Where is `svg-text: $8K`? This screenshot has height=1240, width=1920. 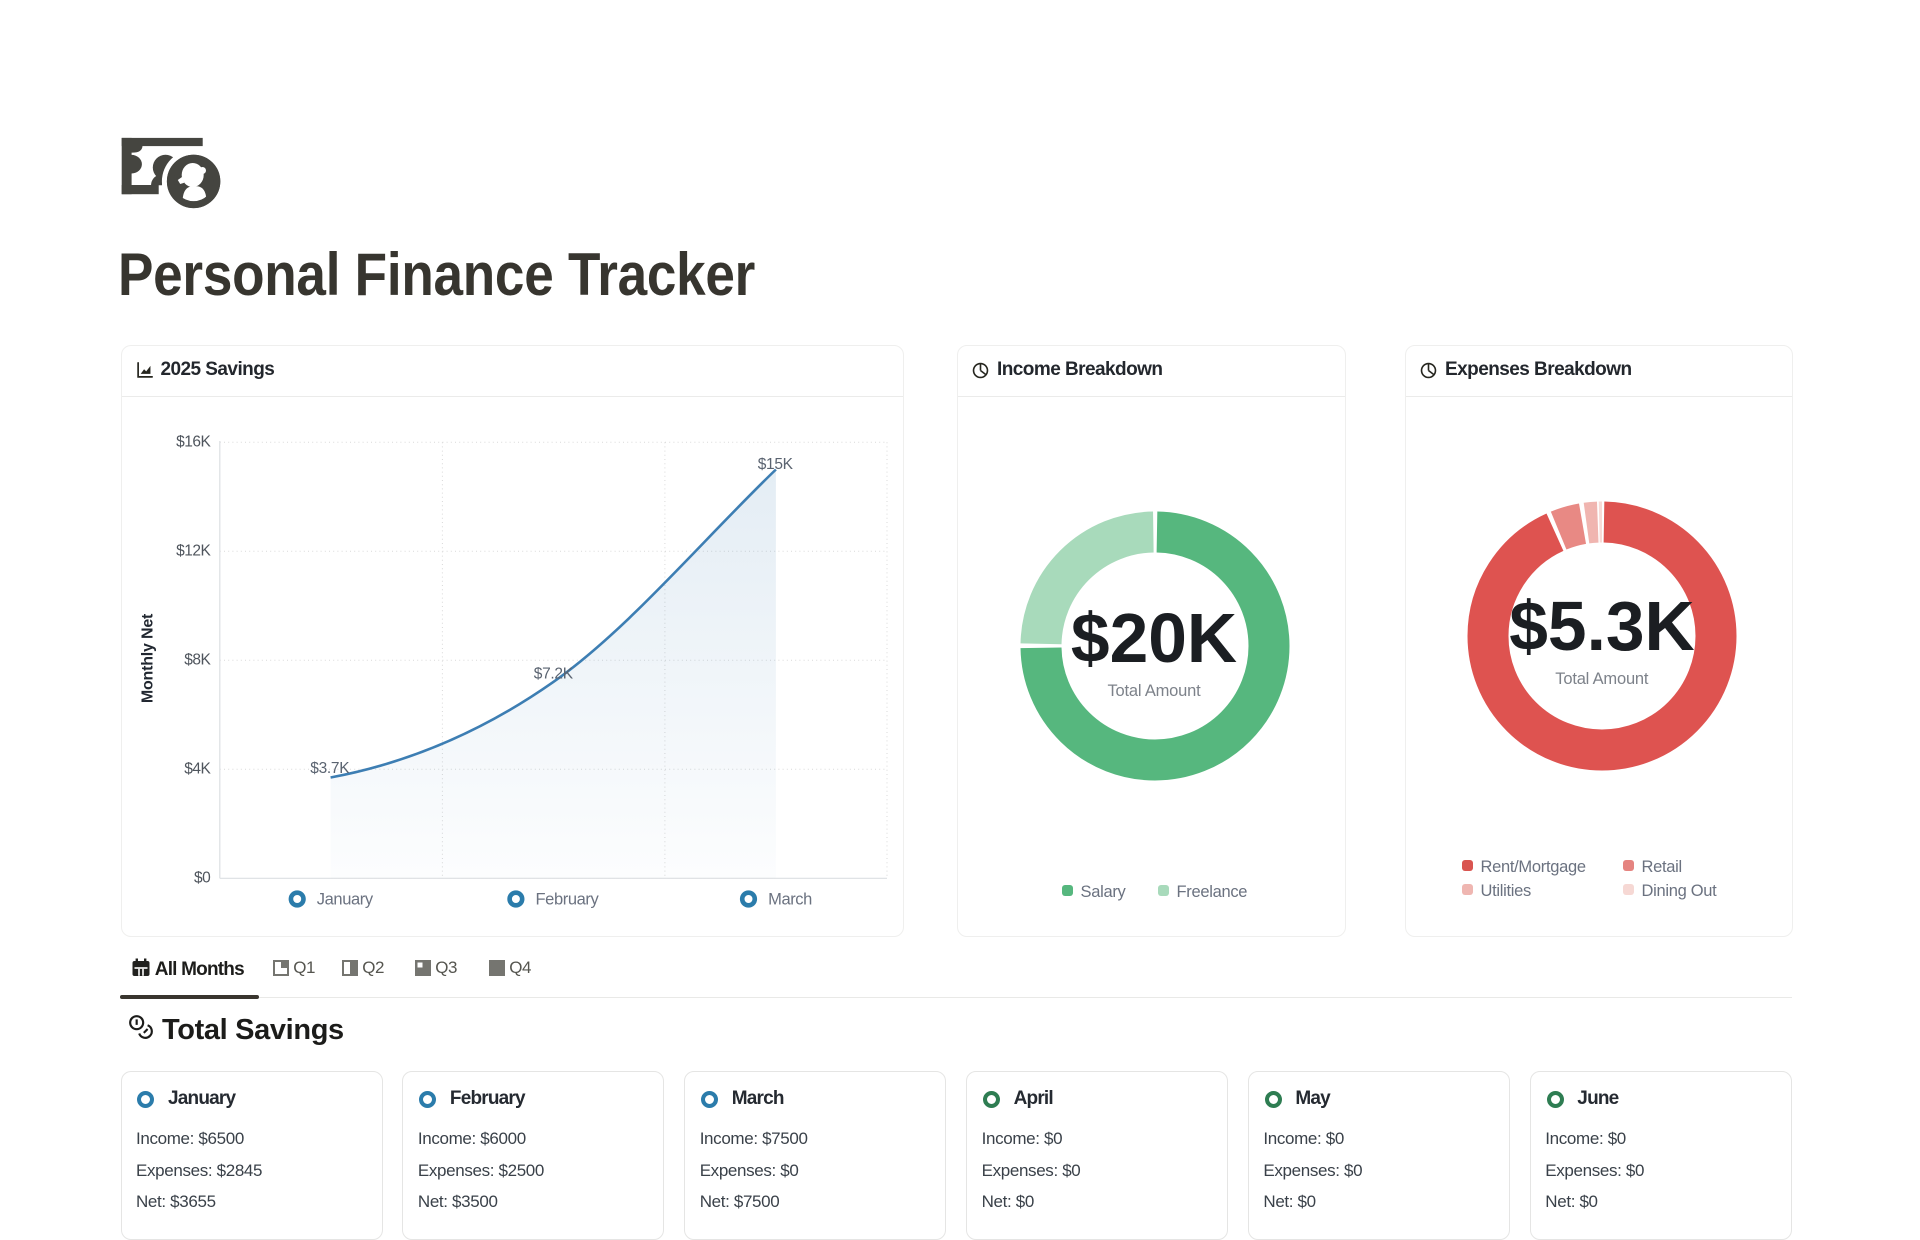
svg-text: $8K is located at coordinates (197, 659).